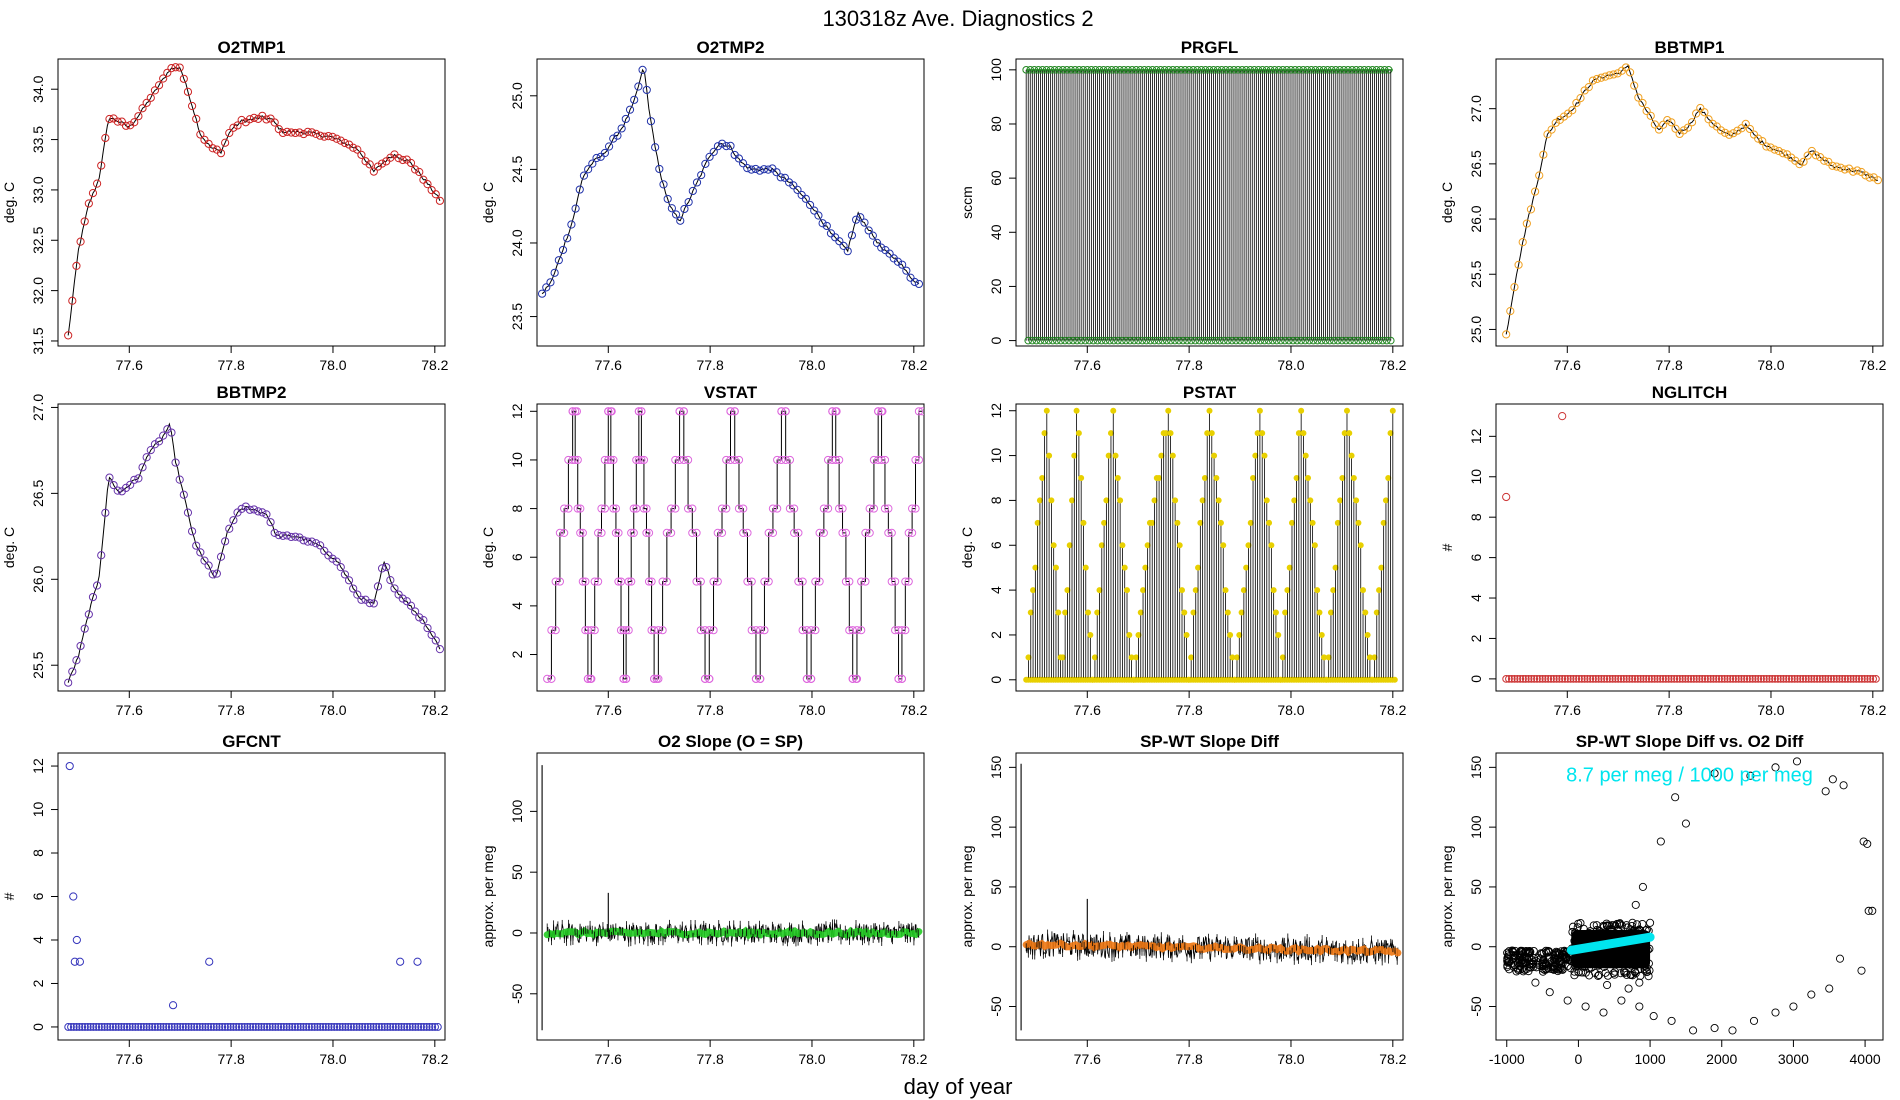 The width and height of the screenshot is (1900, 1100). What do you see at coordinates (1392, 710) in the screenshot?
I see `x-tick-label: 78.2` at bounding box center [1392, 710].